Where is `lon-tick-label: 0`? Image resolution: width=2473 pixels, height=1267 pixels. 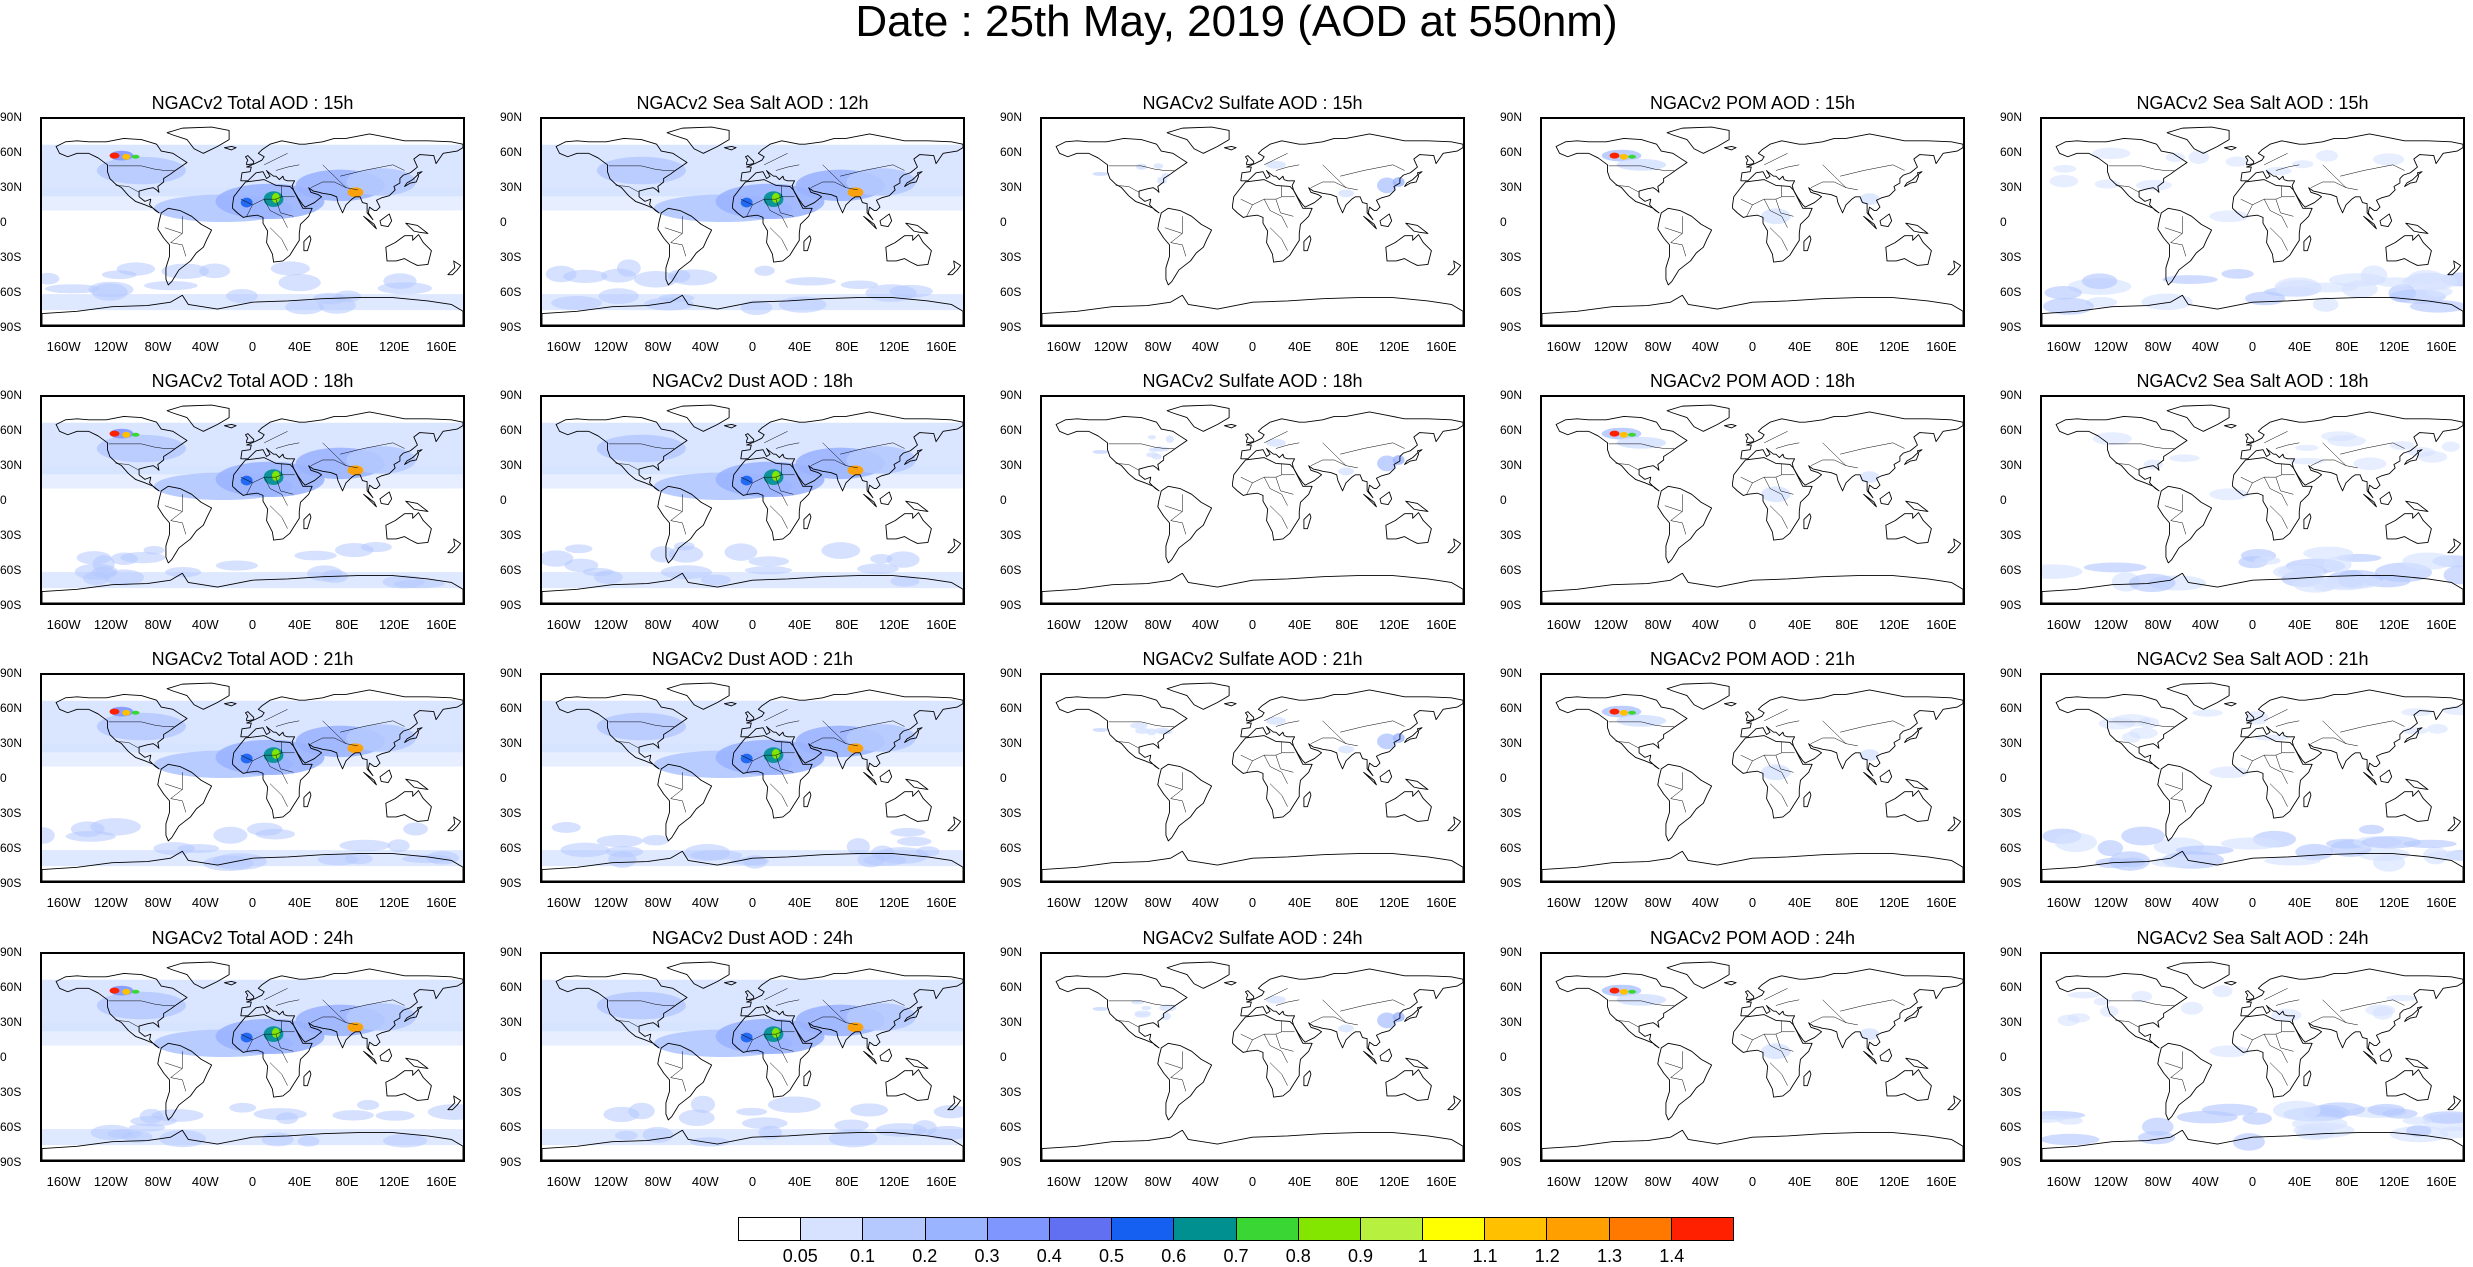 lon-tick-label: 0 is located at coordinates (752, 902).